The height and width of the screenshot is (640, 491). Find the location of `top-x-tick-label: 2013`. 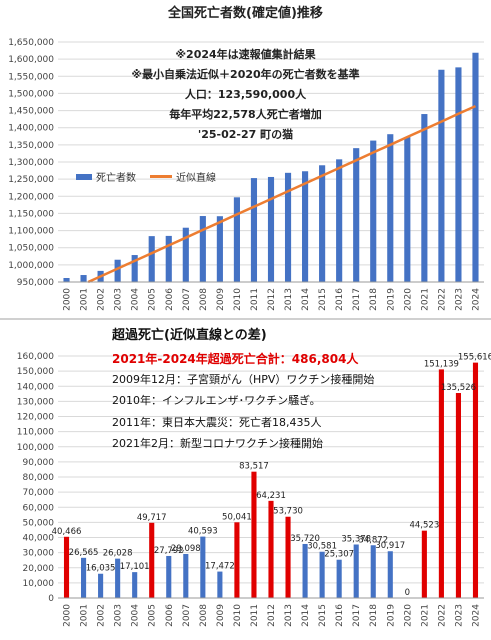

top-x-tick-label: 2013 is located at coordinates (289, 299).